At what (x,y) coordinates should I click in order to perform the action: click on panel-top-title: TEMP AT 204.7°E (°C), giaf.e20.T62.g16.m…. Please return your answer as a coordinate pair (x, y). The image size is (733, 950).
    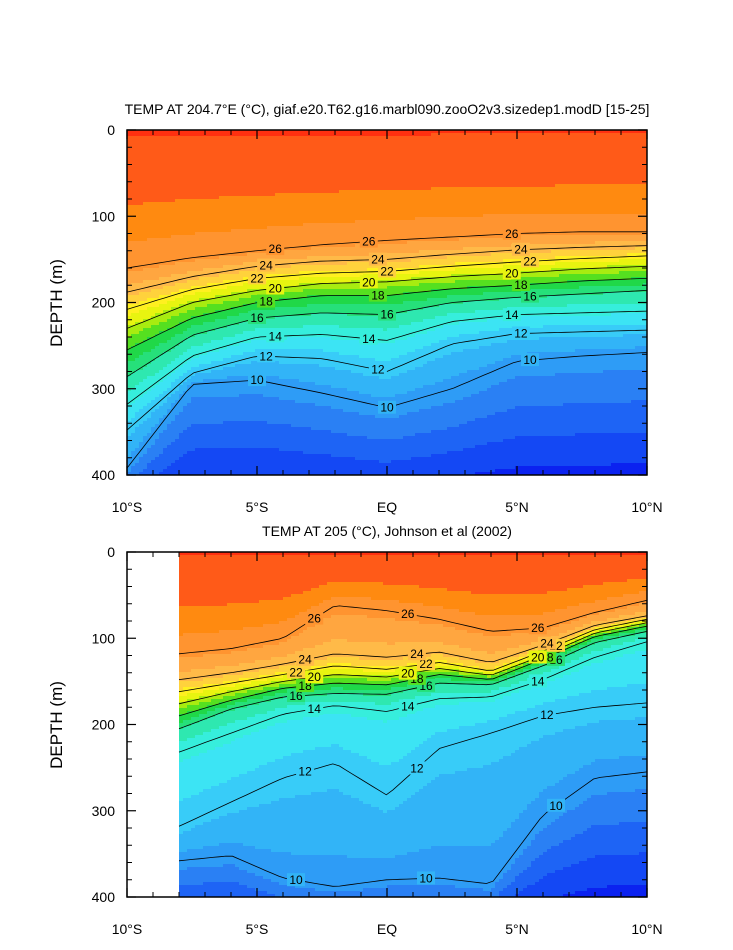
    Looking at the image, I should click on (387, 109).